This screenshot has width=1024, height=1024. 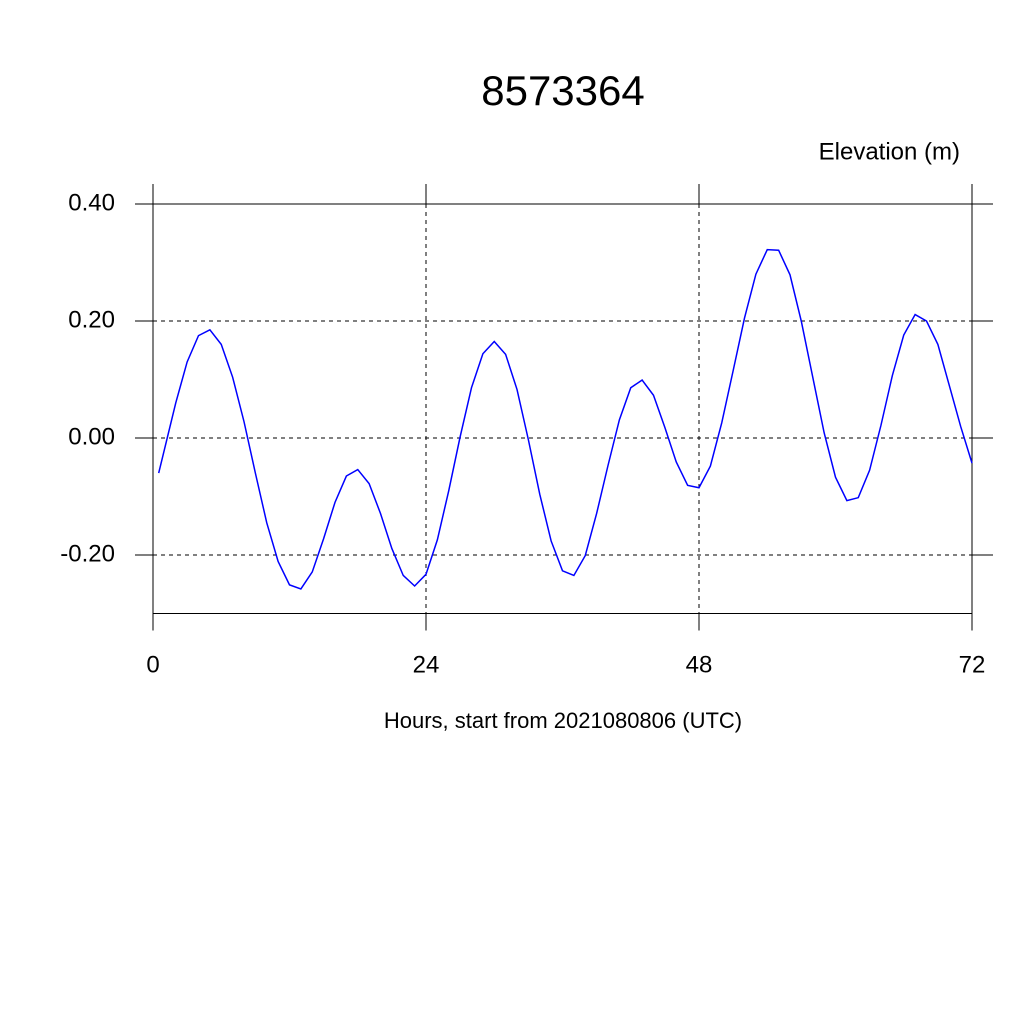 What do you see at coordinates (152, 664) in the screenshot?
I see `x-tick-label: 0` at bounding box center [152, 664].